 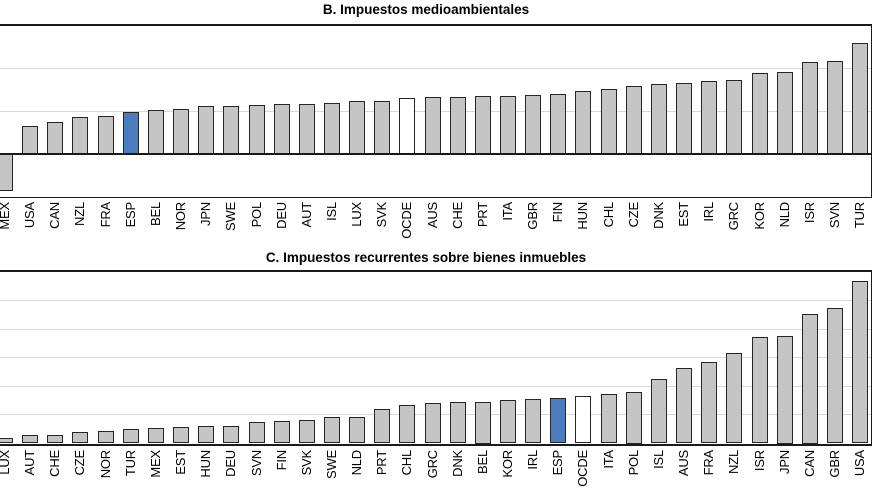 What do you see at coordinates (130, 133) in the screenshot?
I see `bar-esp` at bounding box center [130, 133].